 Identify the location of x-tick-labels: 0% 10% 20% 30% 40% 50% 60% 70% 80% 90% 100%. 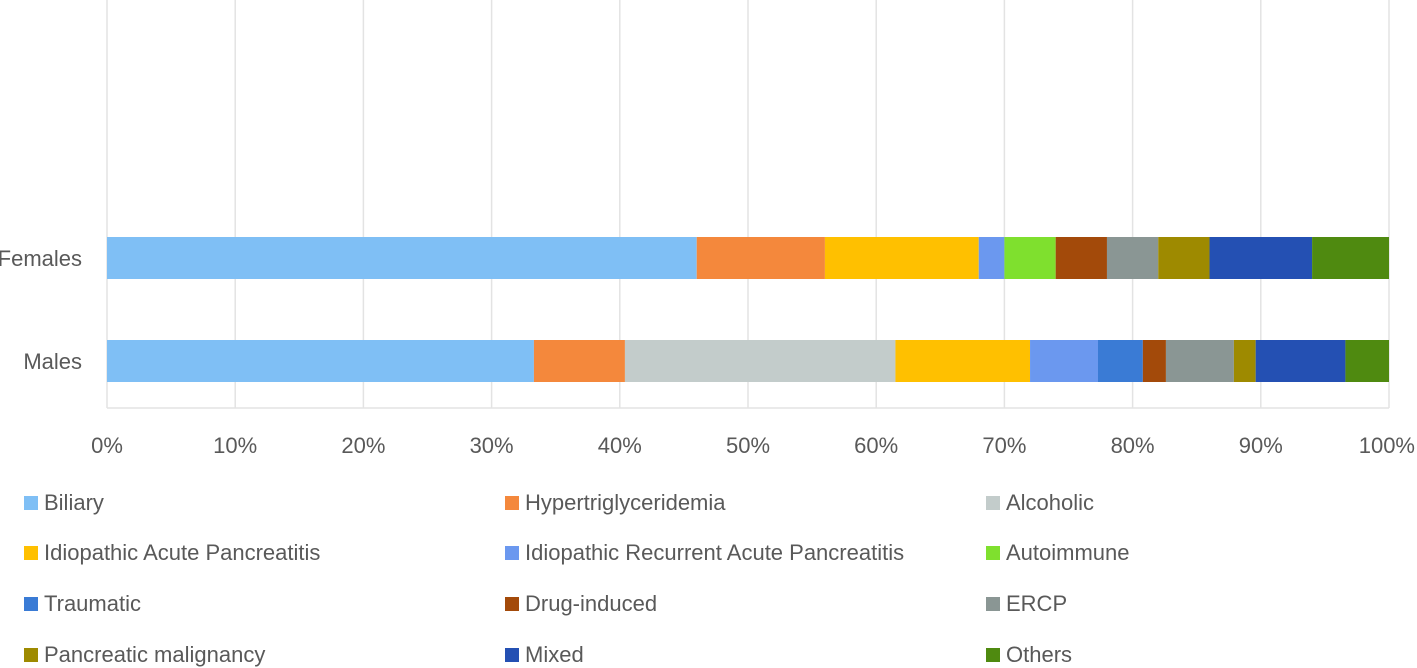
(753, 445).